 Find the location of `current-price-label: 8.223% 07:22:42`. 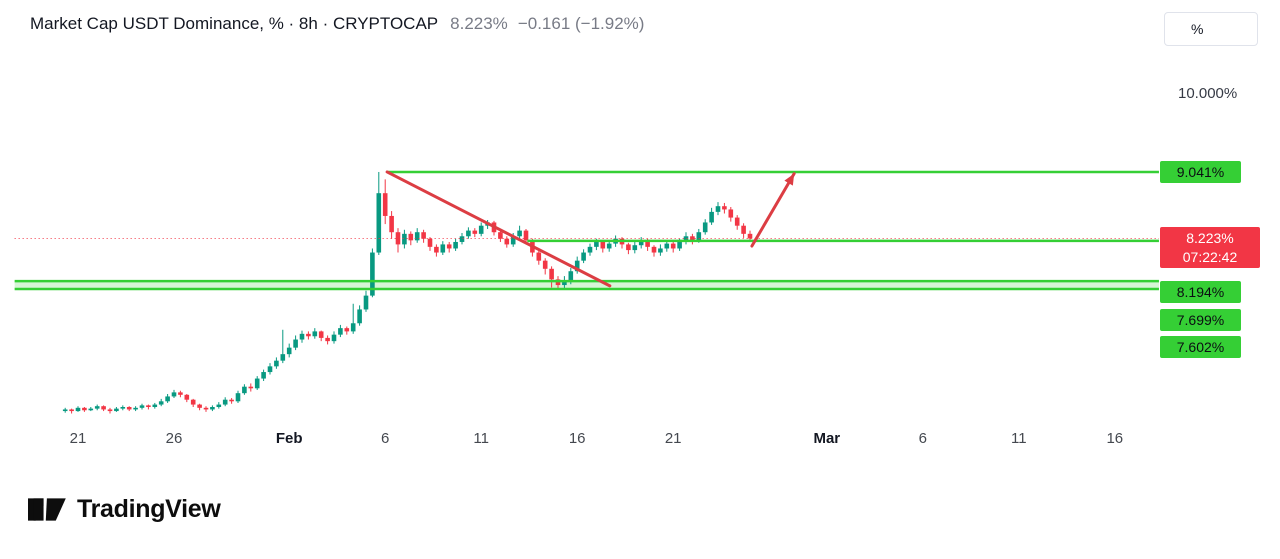

current-price-label: 8.223% 07:22:42 is located at coordinates (1210, 247).